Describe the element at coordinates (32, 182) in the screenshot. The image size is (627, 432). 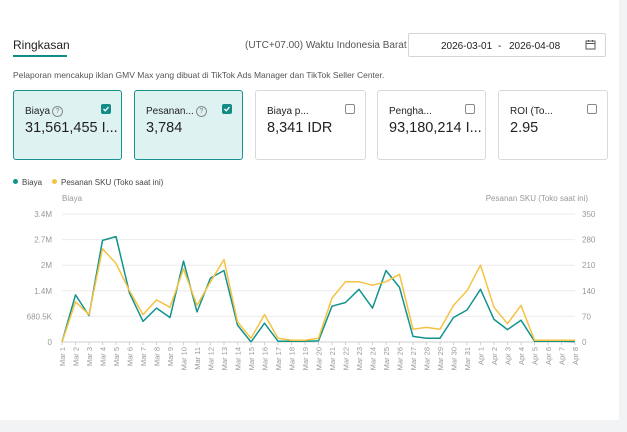
I see `legend-label: Biaya` at that location.